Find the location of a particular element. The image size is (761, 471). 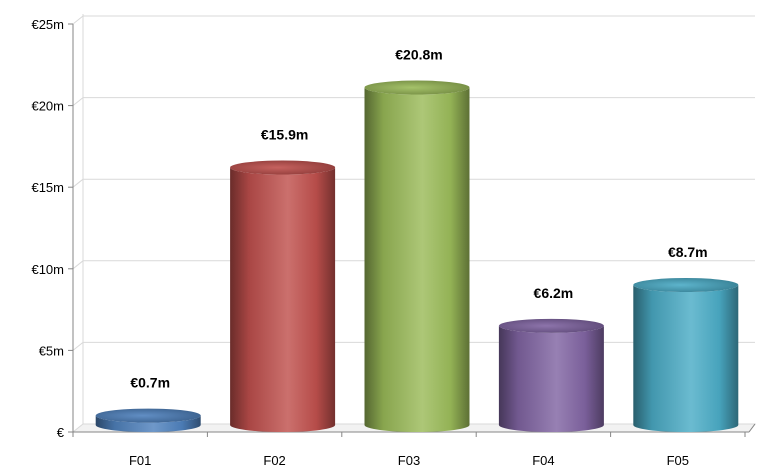

data-label: €20.8m is located at coordinates (418, 55).